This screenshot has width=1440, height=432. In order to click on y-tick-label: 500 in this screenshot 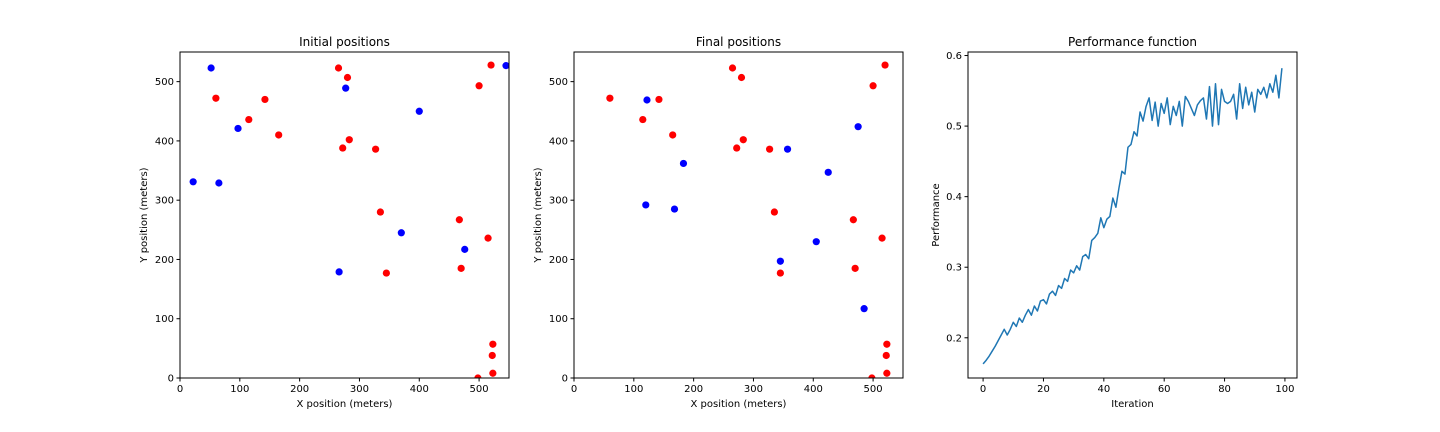, I will do `click(558, 82)`.